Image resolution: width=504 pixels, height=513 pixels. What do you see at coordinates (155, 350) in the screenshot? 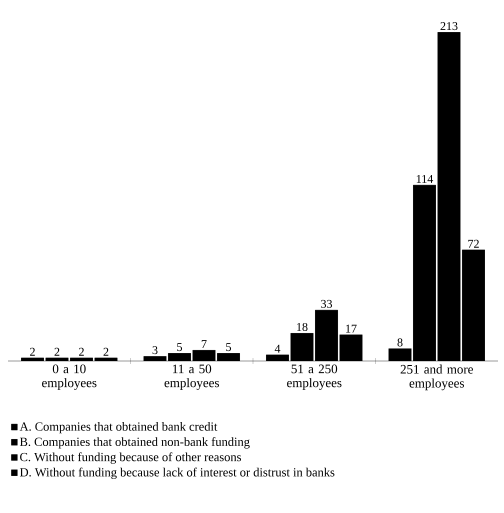
I see `data-label: 3` at bounding box center [155, 350].